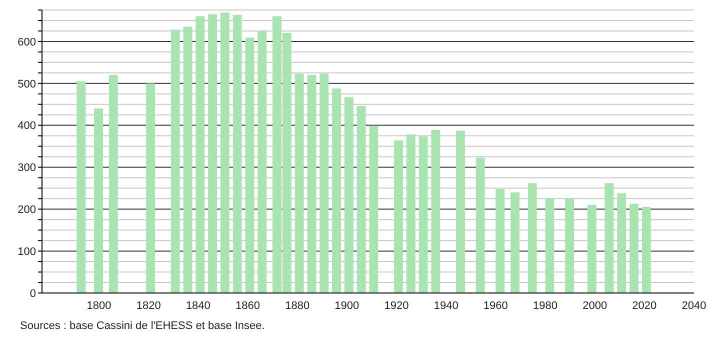 The height and width of the screenshot is (340, 710). What do you see at coordinates (142, 326) in the screenshot?
I see `source-note: Sources : base Cassini de l'EHESS et base Insee.` at bounding box center [142, 326].